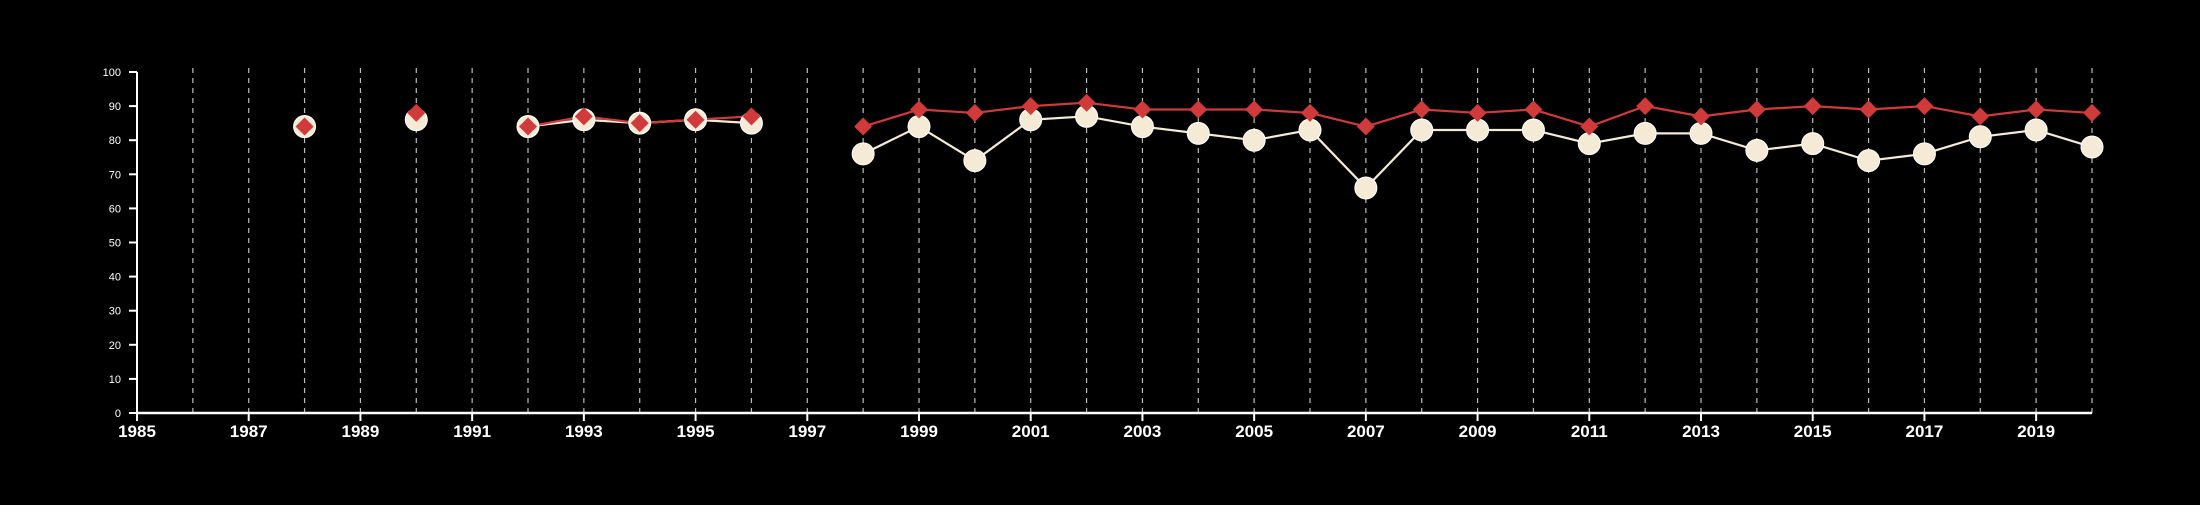 This screenshot has width=2200, height=505. What do you see at coordinates (118, 414) in the screenshot?
I see `y-tick-label: 0` at bounding box center [118, 414].